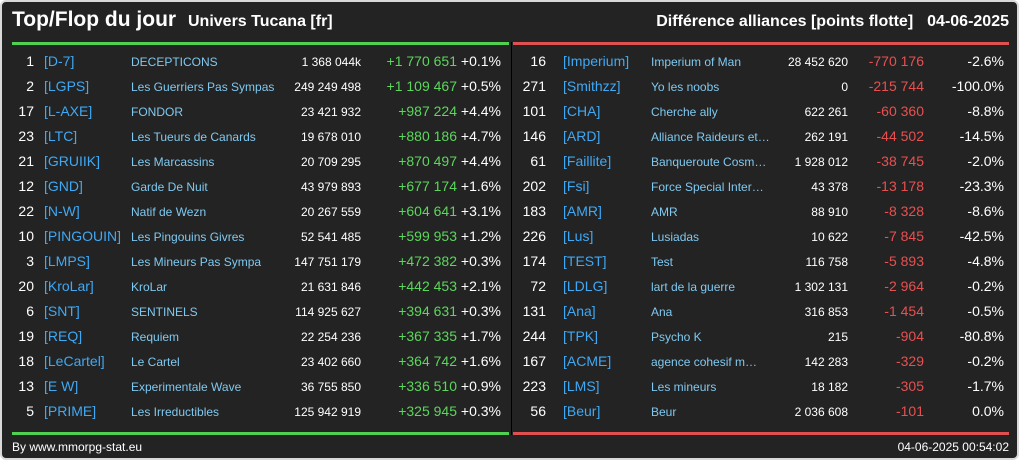 The image size is (1019, 460). I want to click on delta-cell: +1 770 651, so click(421, 61).